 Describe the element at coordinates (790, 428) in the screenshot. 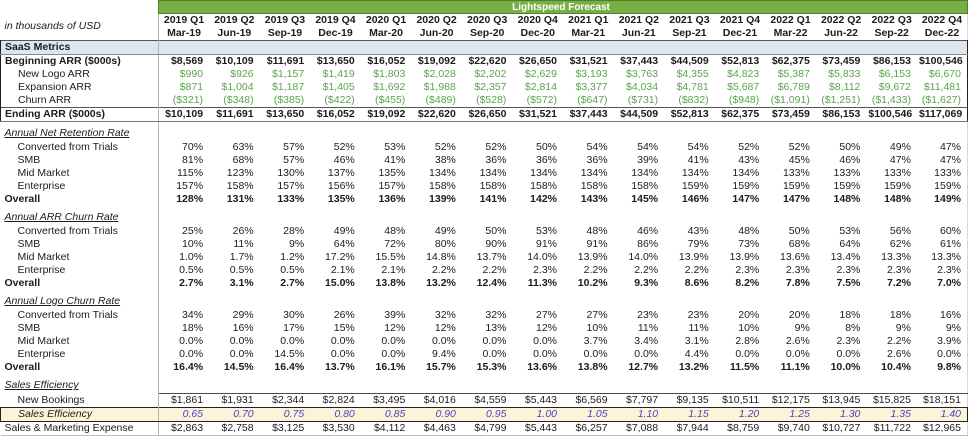

I see `cell: $9,740` at that location.